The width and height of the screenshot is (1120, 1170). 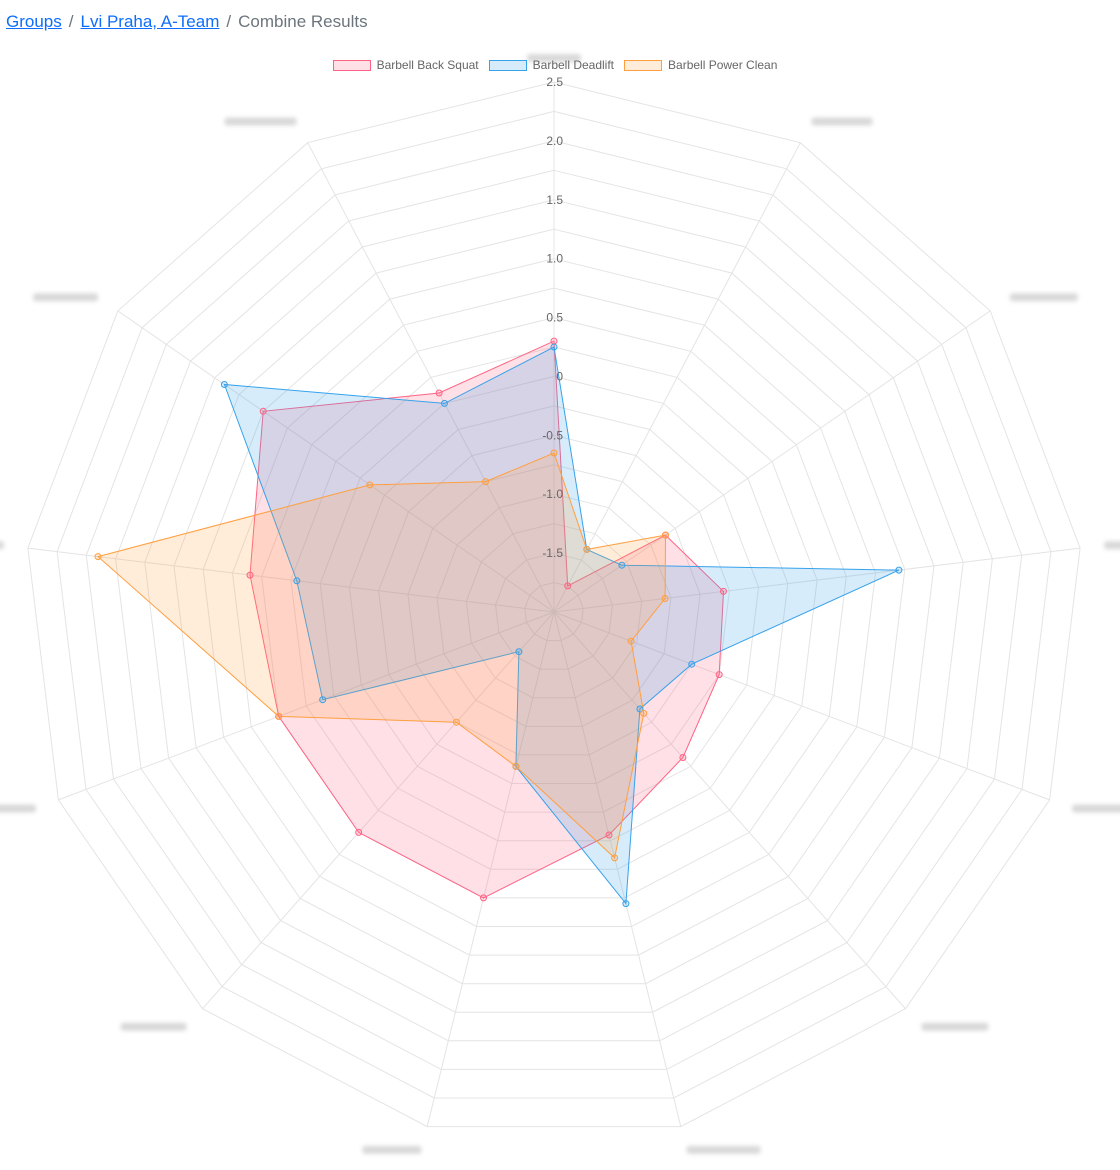 I want to click on radial-tick-label: -0.5, so click(x=552, y=435).